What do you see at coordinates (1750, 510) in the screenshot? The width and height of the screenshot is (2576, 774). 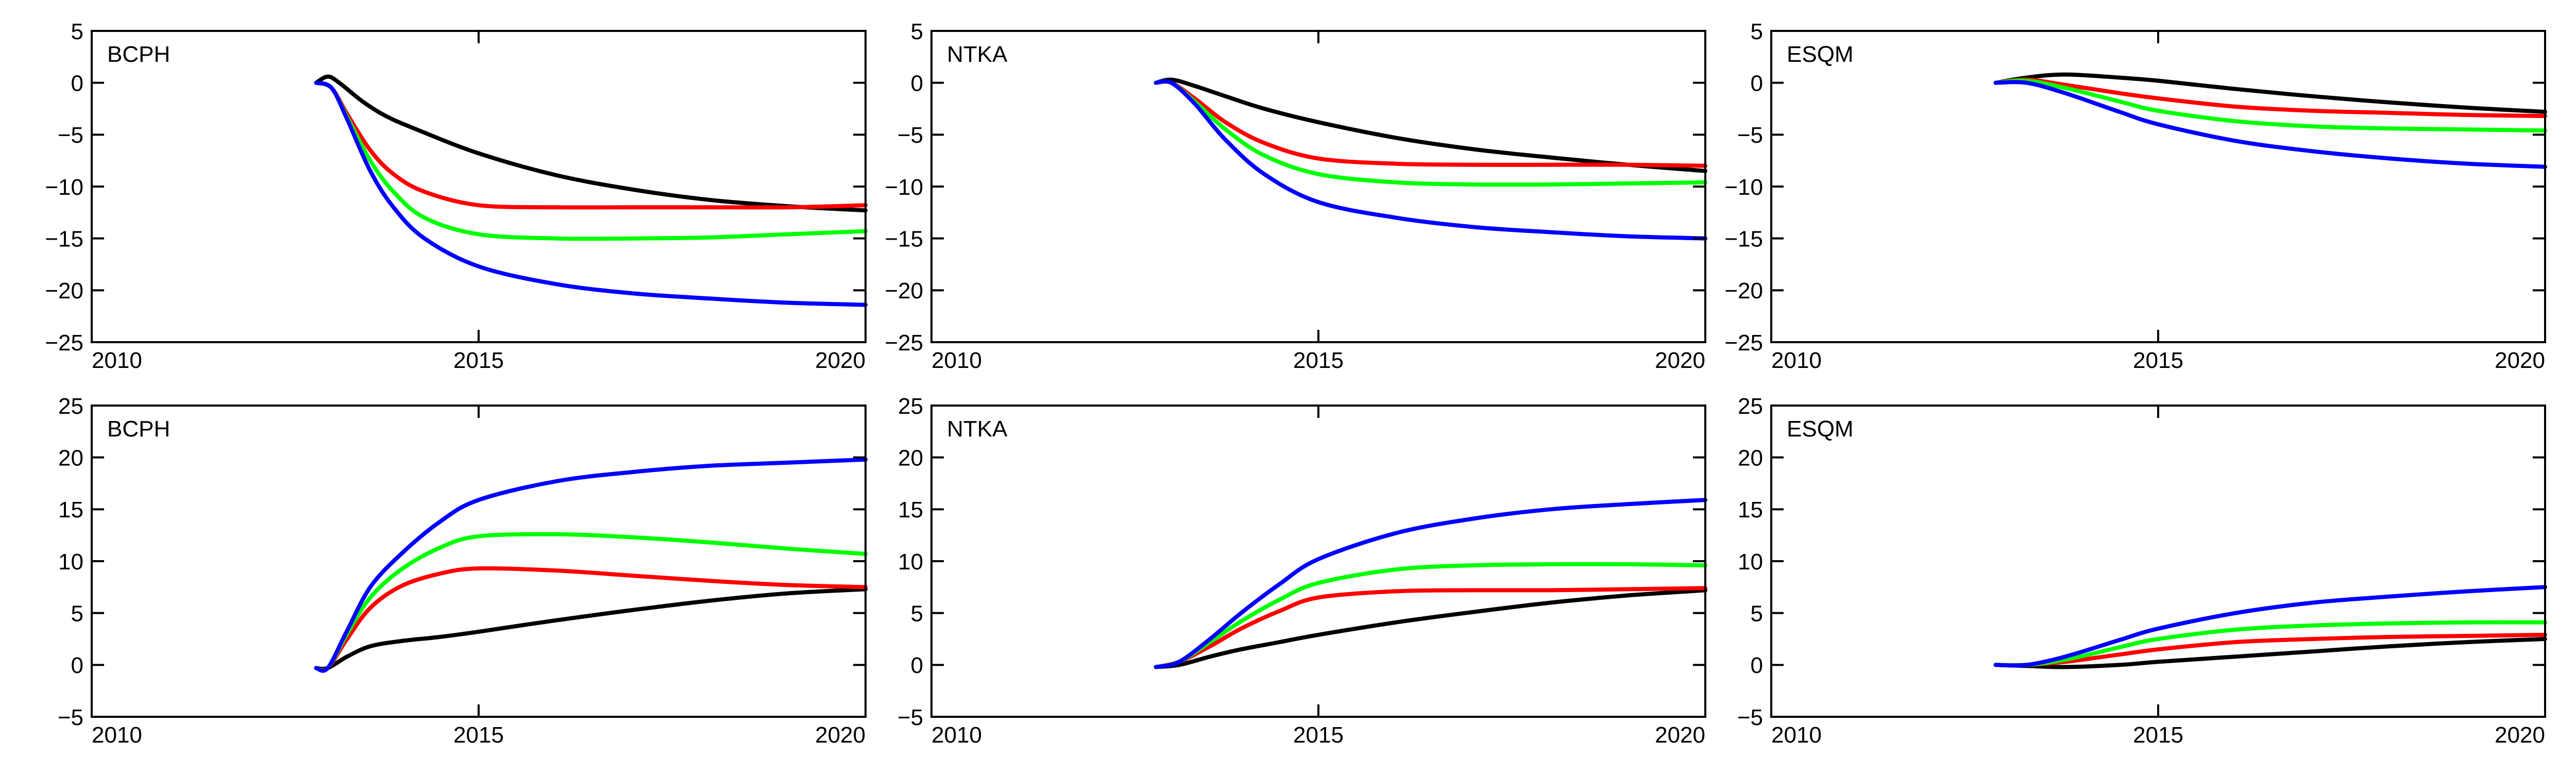 I see `panel-6-ytick-label: 15` at bounding box center [1750, 510].